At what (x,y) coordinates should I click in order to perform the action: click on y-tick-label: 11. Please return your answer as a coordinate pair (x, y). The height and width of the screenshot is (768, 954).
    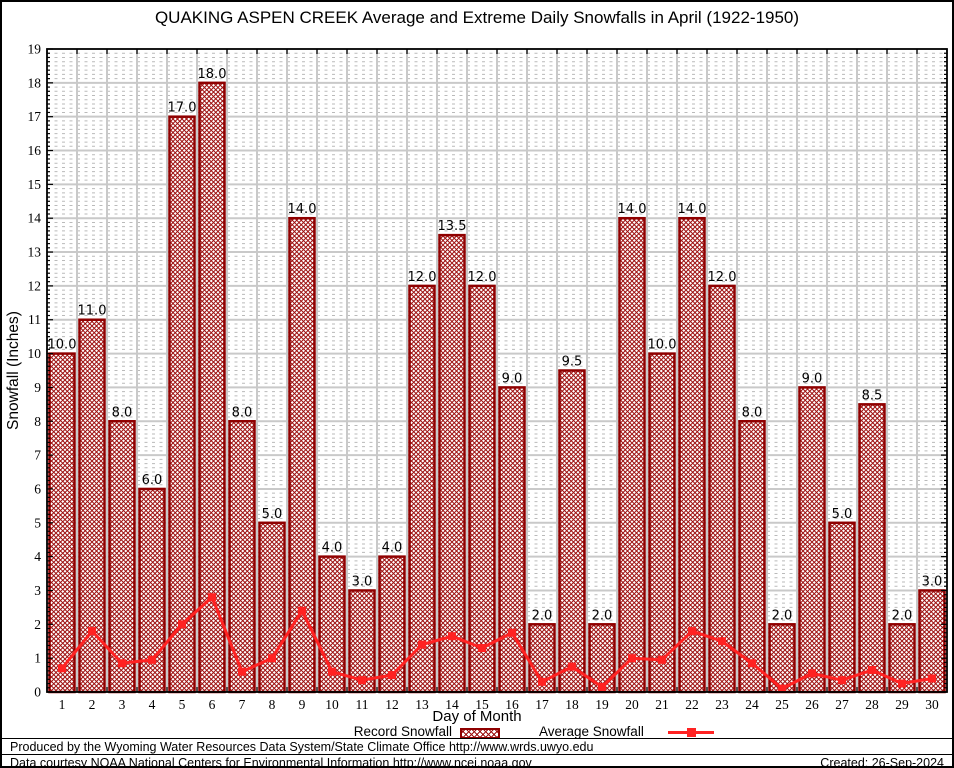
    Looking at the image, I should click on (34, 319).